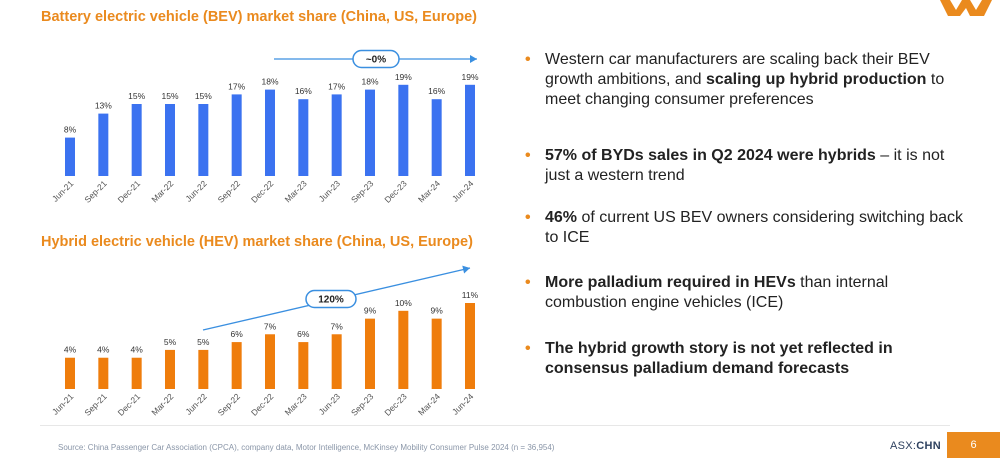 This screenshot has width=1000, height=465. Describe the element at coordinates (330, 404) in the screenshot. I see `x-tick-label: Jun-23` at that location.